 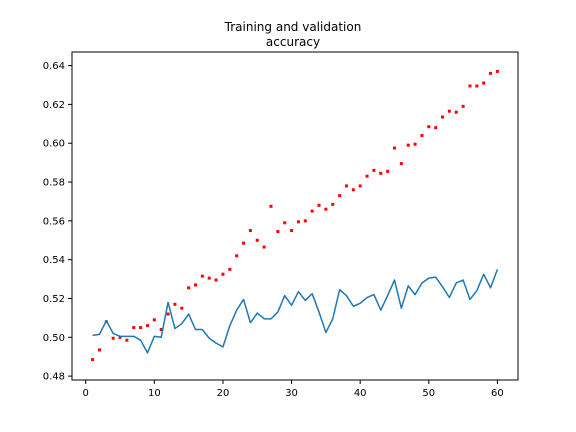 What do you see at coordinates (54, 377) in the screenshot?
I see `y-tick-label: 0.48` at bounding box center [54, 377].